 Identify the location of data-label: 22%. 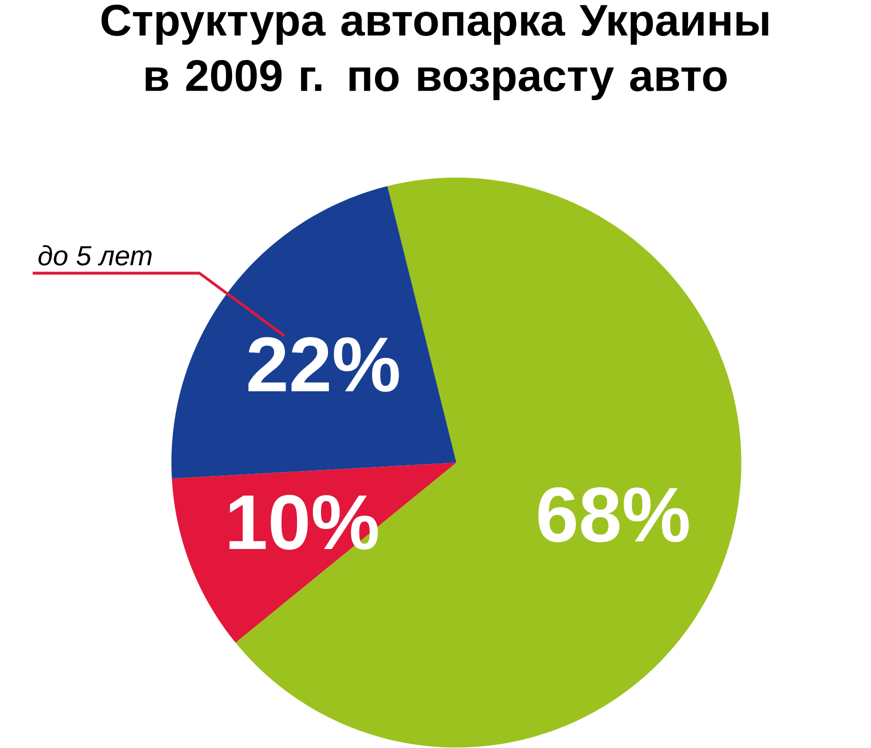
(323, 364).